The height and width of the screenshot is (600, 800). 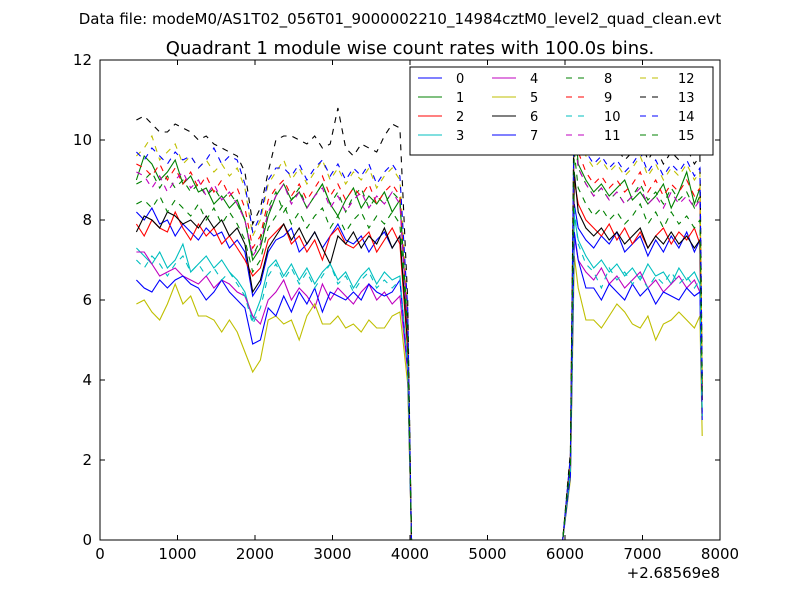 What do you see at coordinates (177, 554) in the screenshot?
I see `x-tick-label: 1000` at bounding box center [177, 554].